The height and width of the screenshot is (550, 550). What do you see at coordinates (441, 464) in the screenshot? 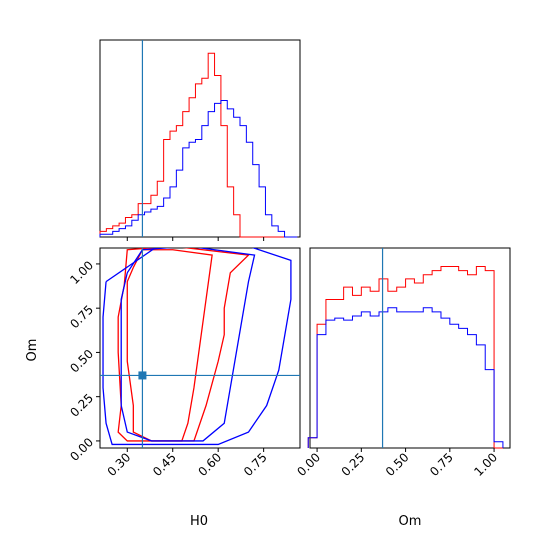
I see `om-tick-label-x-3: 0.75` at bounding box center [441, 464].